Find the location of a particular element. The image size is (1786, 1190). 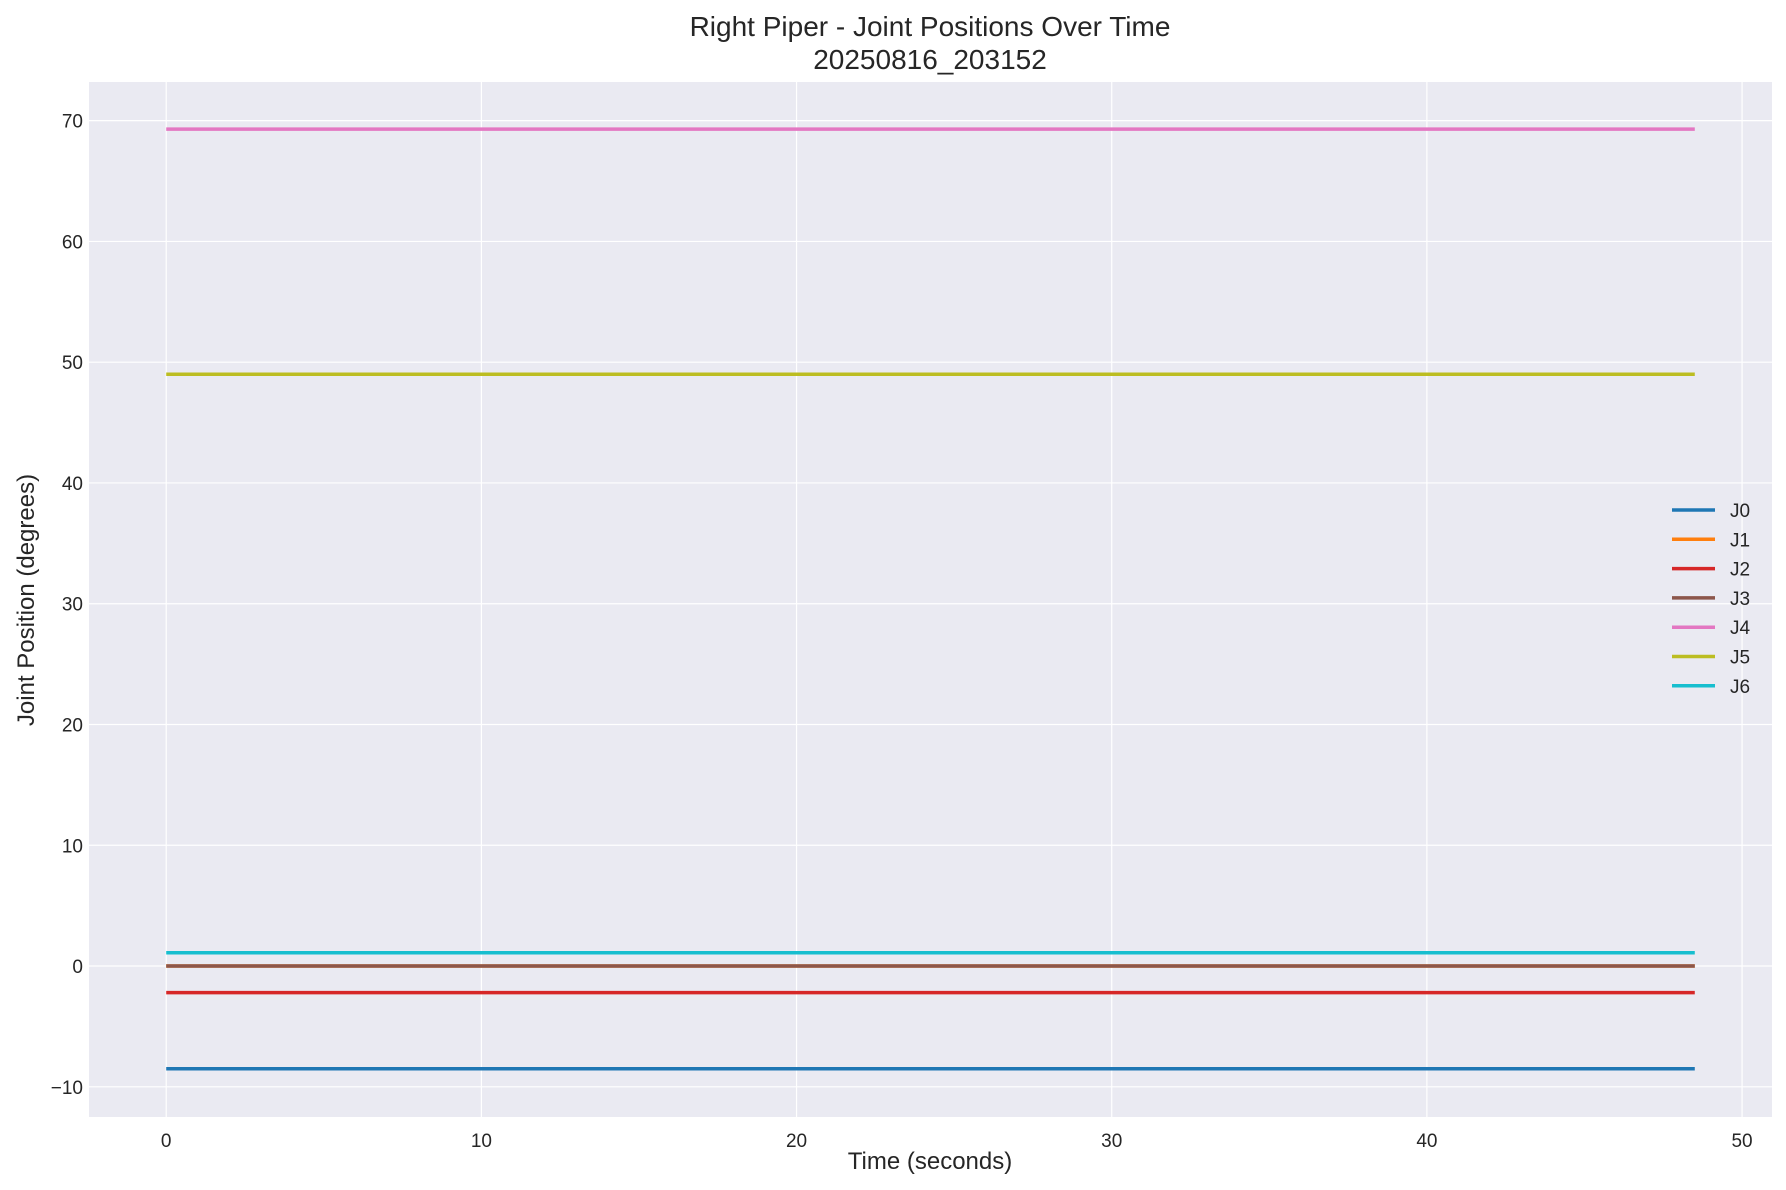

y-tick-label: 0 is located at coordinates (77, 967).